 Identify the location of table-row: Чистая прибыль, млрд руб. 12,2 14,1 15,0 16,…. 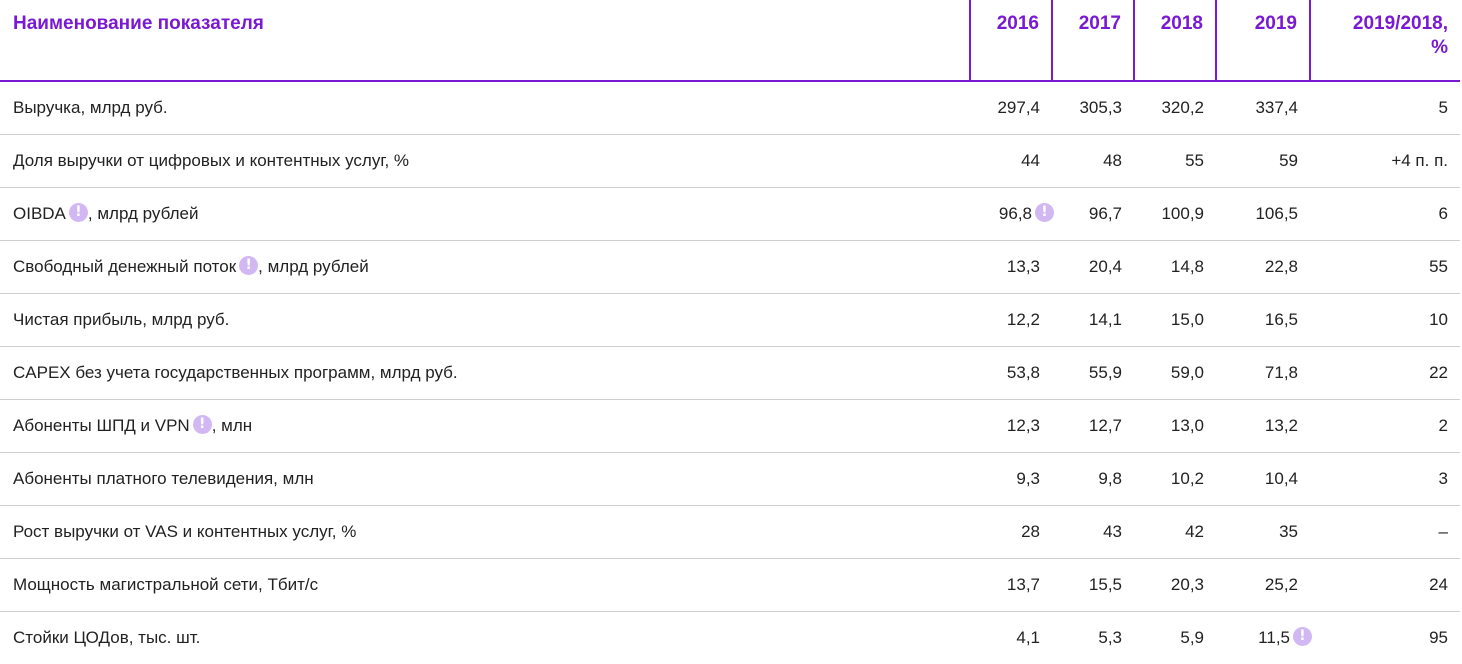
(730, 320).